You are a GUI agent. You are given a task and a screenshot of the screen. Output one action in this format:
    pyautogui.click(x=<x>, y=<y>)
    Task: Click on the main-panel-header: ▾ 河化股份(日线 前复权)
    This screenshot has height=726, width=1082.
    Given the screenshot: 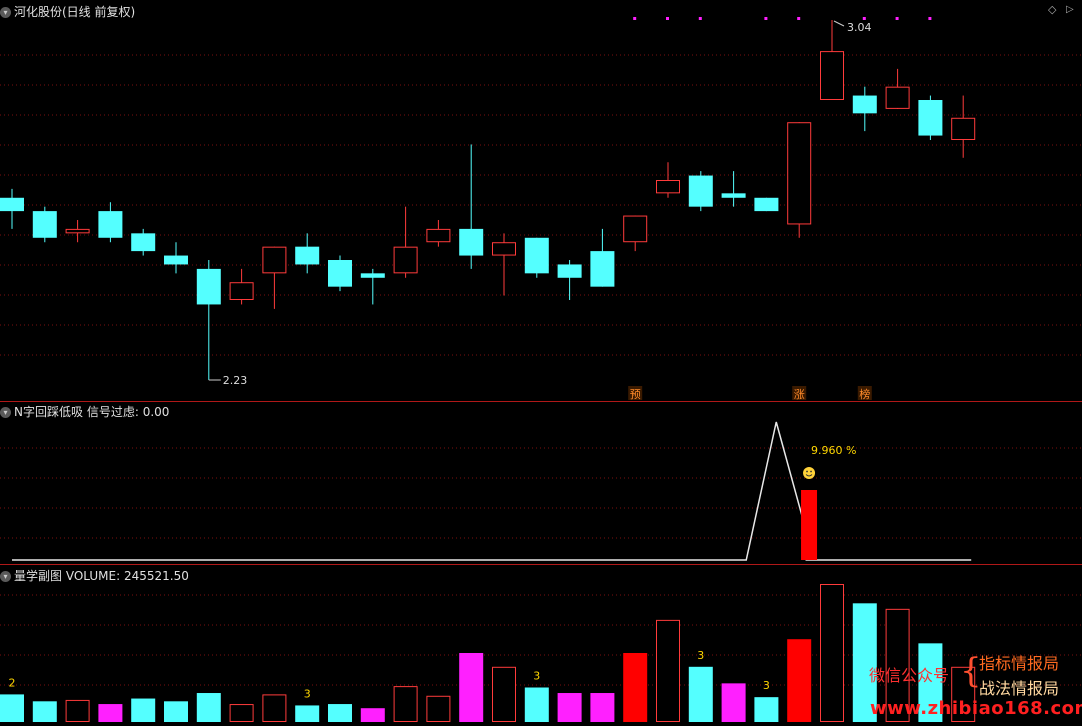 What is the action you would take?
    pyautogui.click(x=67, y=11)
    